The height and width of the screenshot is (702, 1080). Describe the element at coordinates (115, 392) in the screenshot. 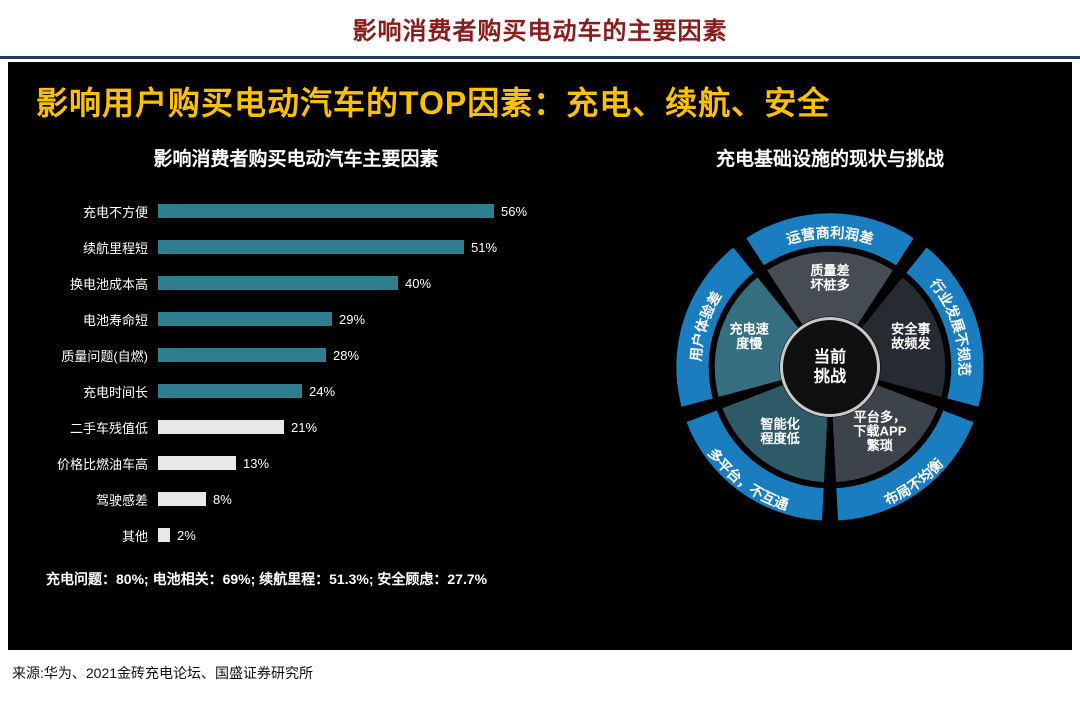

I see `bar-category-label: 充电时间长` at that location.